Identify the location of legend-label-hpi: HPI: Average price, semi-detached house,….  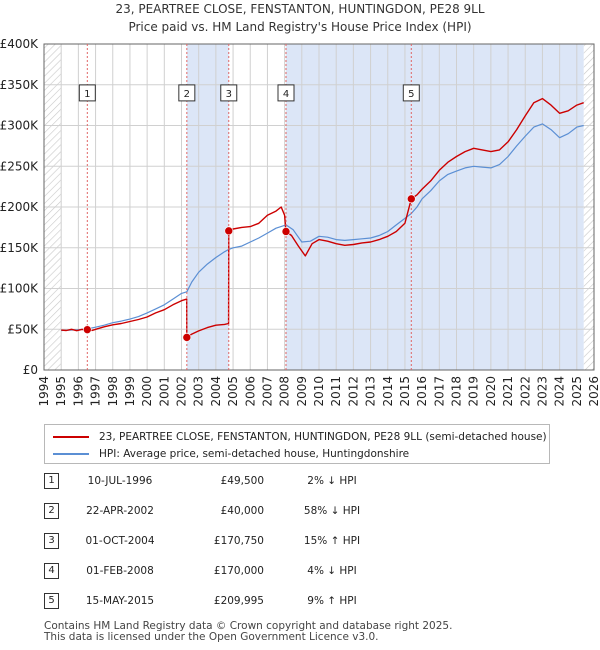
(254, 454).